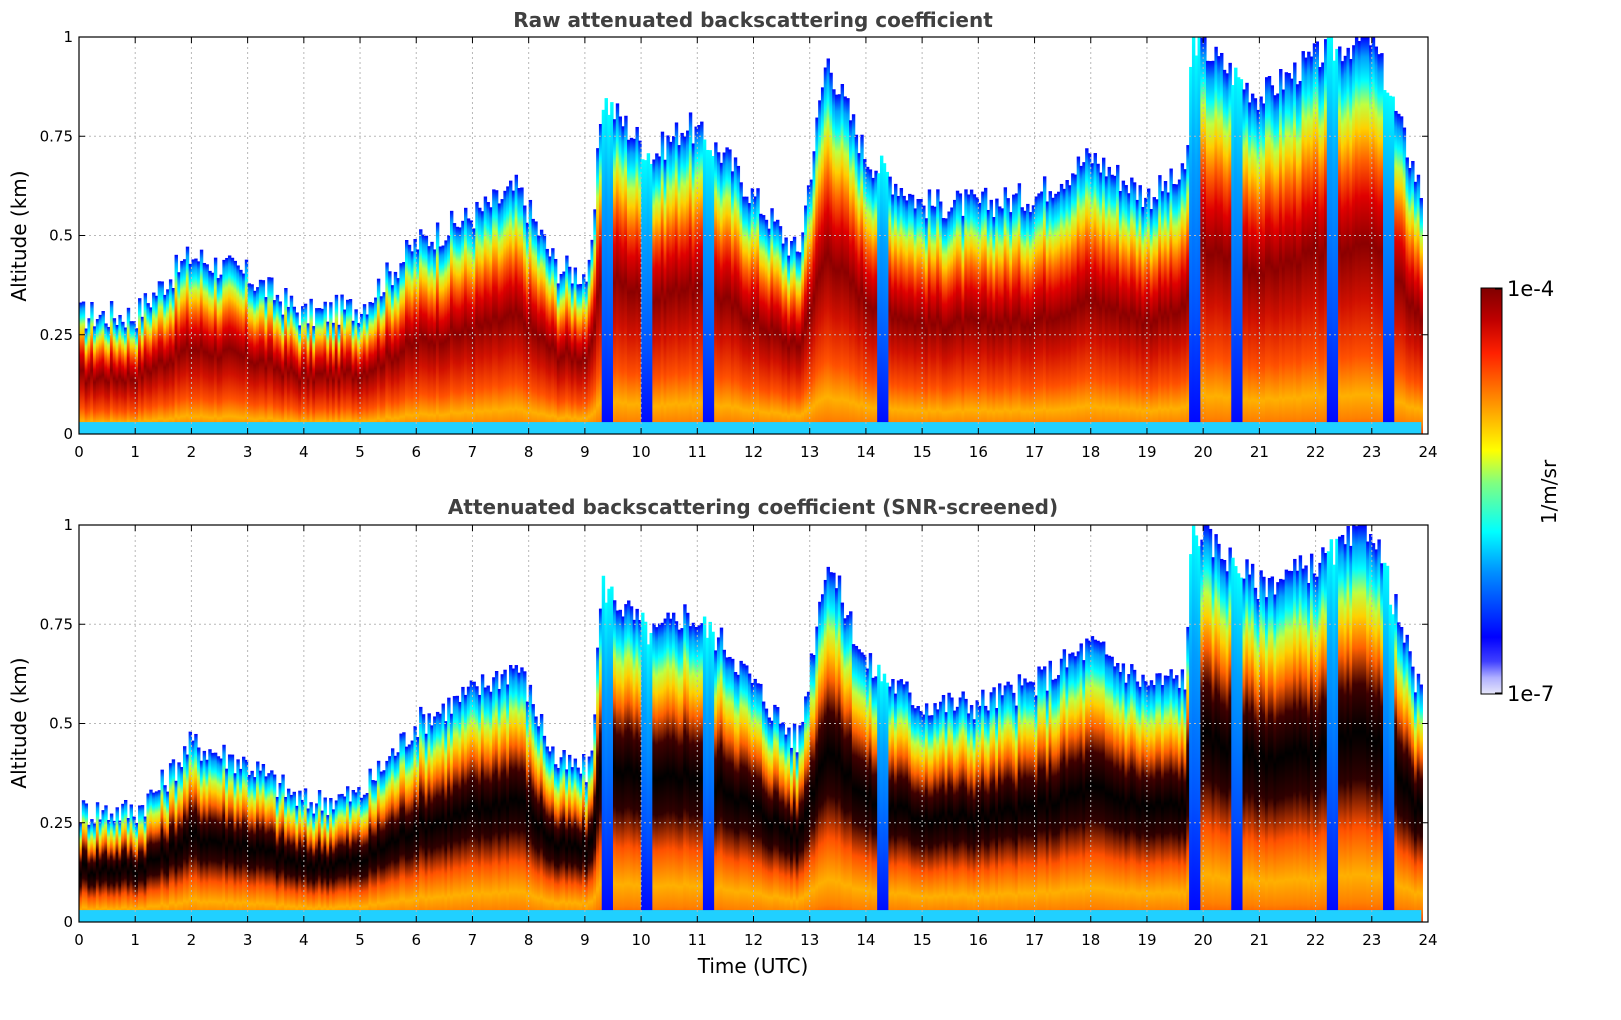 The width and height of the screenshot is (1621, 1020). Describe the element at coordinates (585, 940) in the screenshot. I see `x-tick-label: 9` at that location.